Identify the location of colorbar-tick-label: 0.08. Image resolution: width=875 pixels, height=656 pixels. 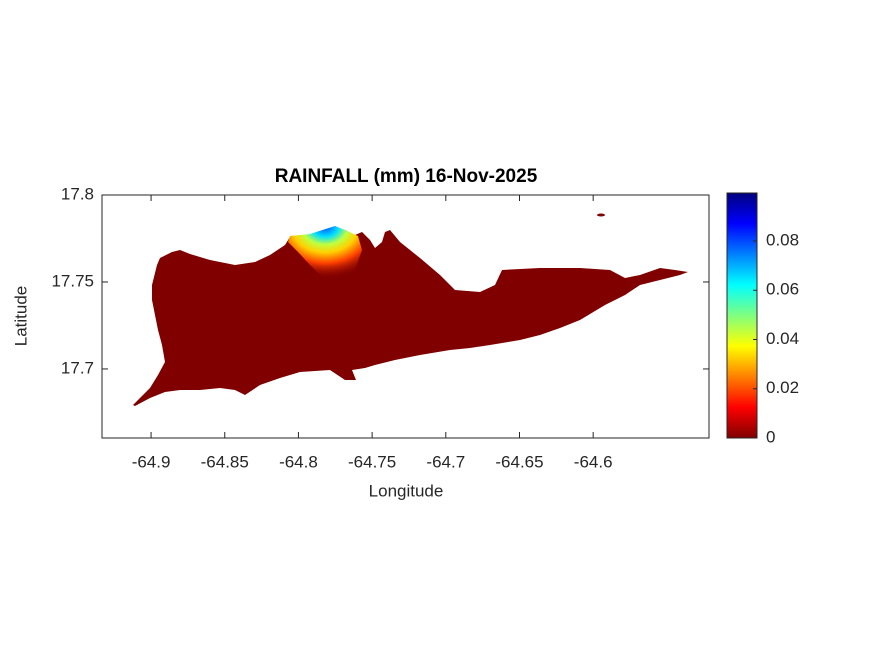
(782, 239).